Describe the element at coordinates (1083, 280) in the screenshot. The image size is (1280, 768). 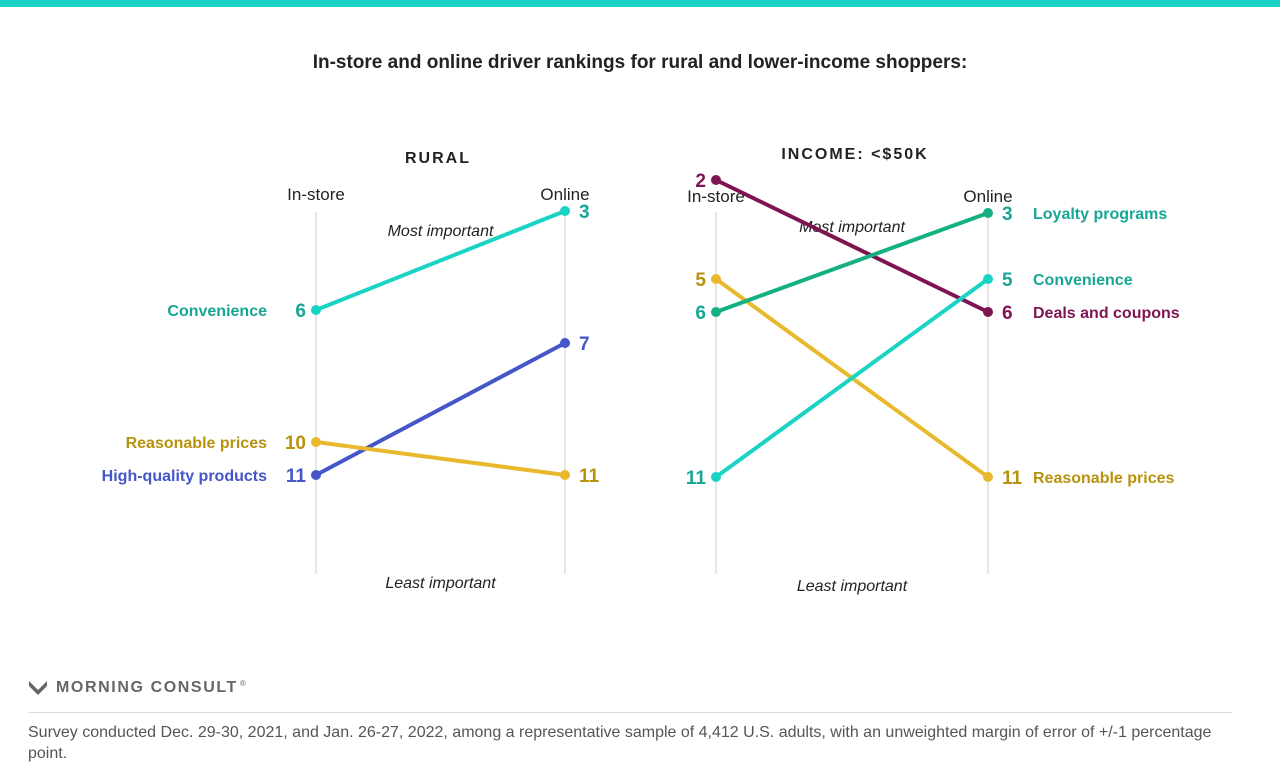
I see `chart2-series-label-convenience: Convenience` at that location.